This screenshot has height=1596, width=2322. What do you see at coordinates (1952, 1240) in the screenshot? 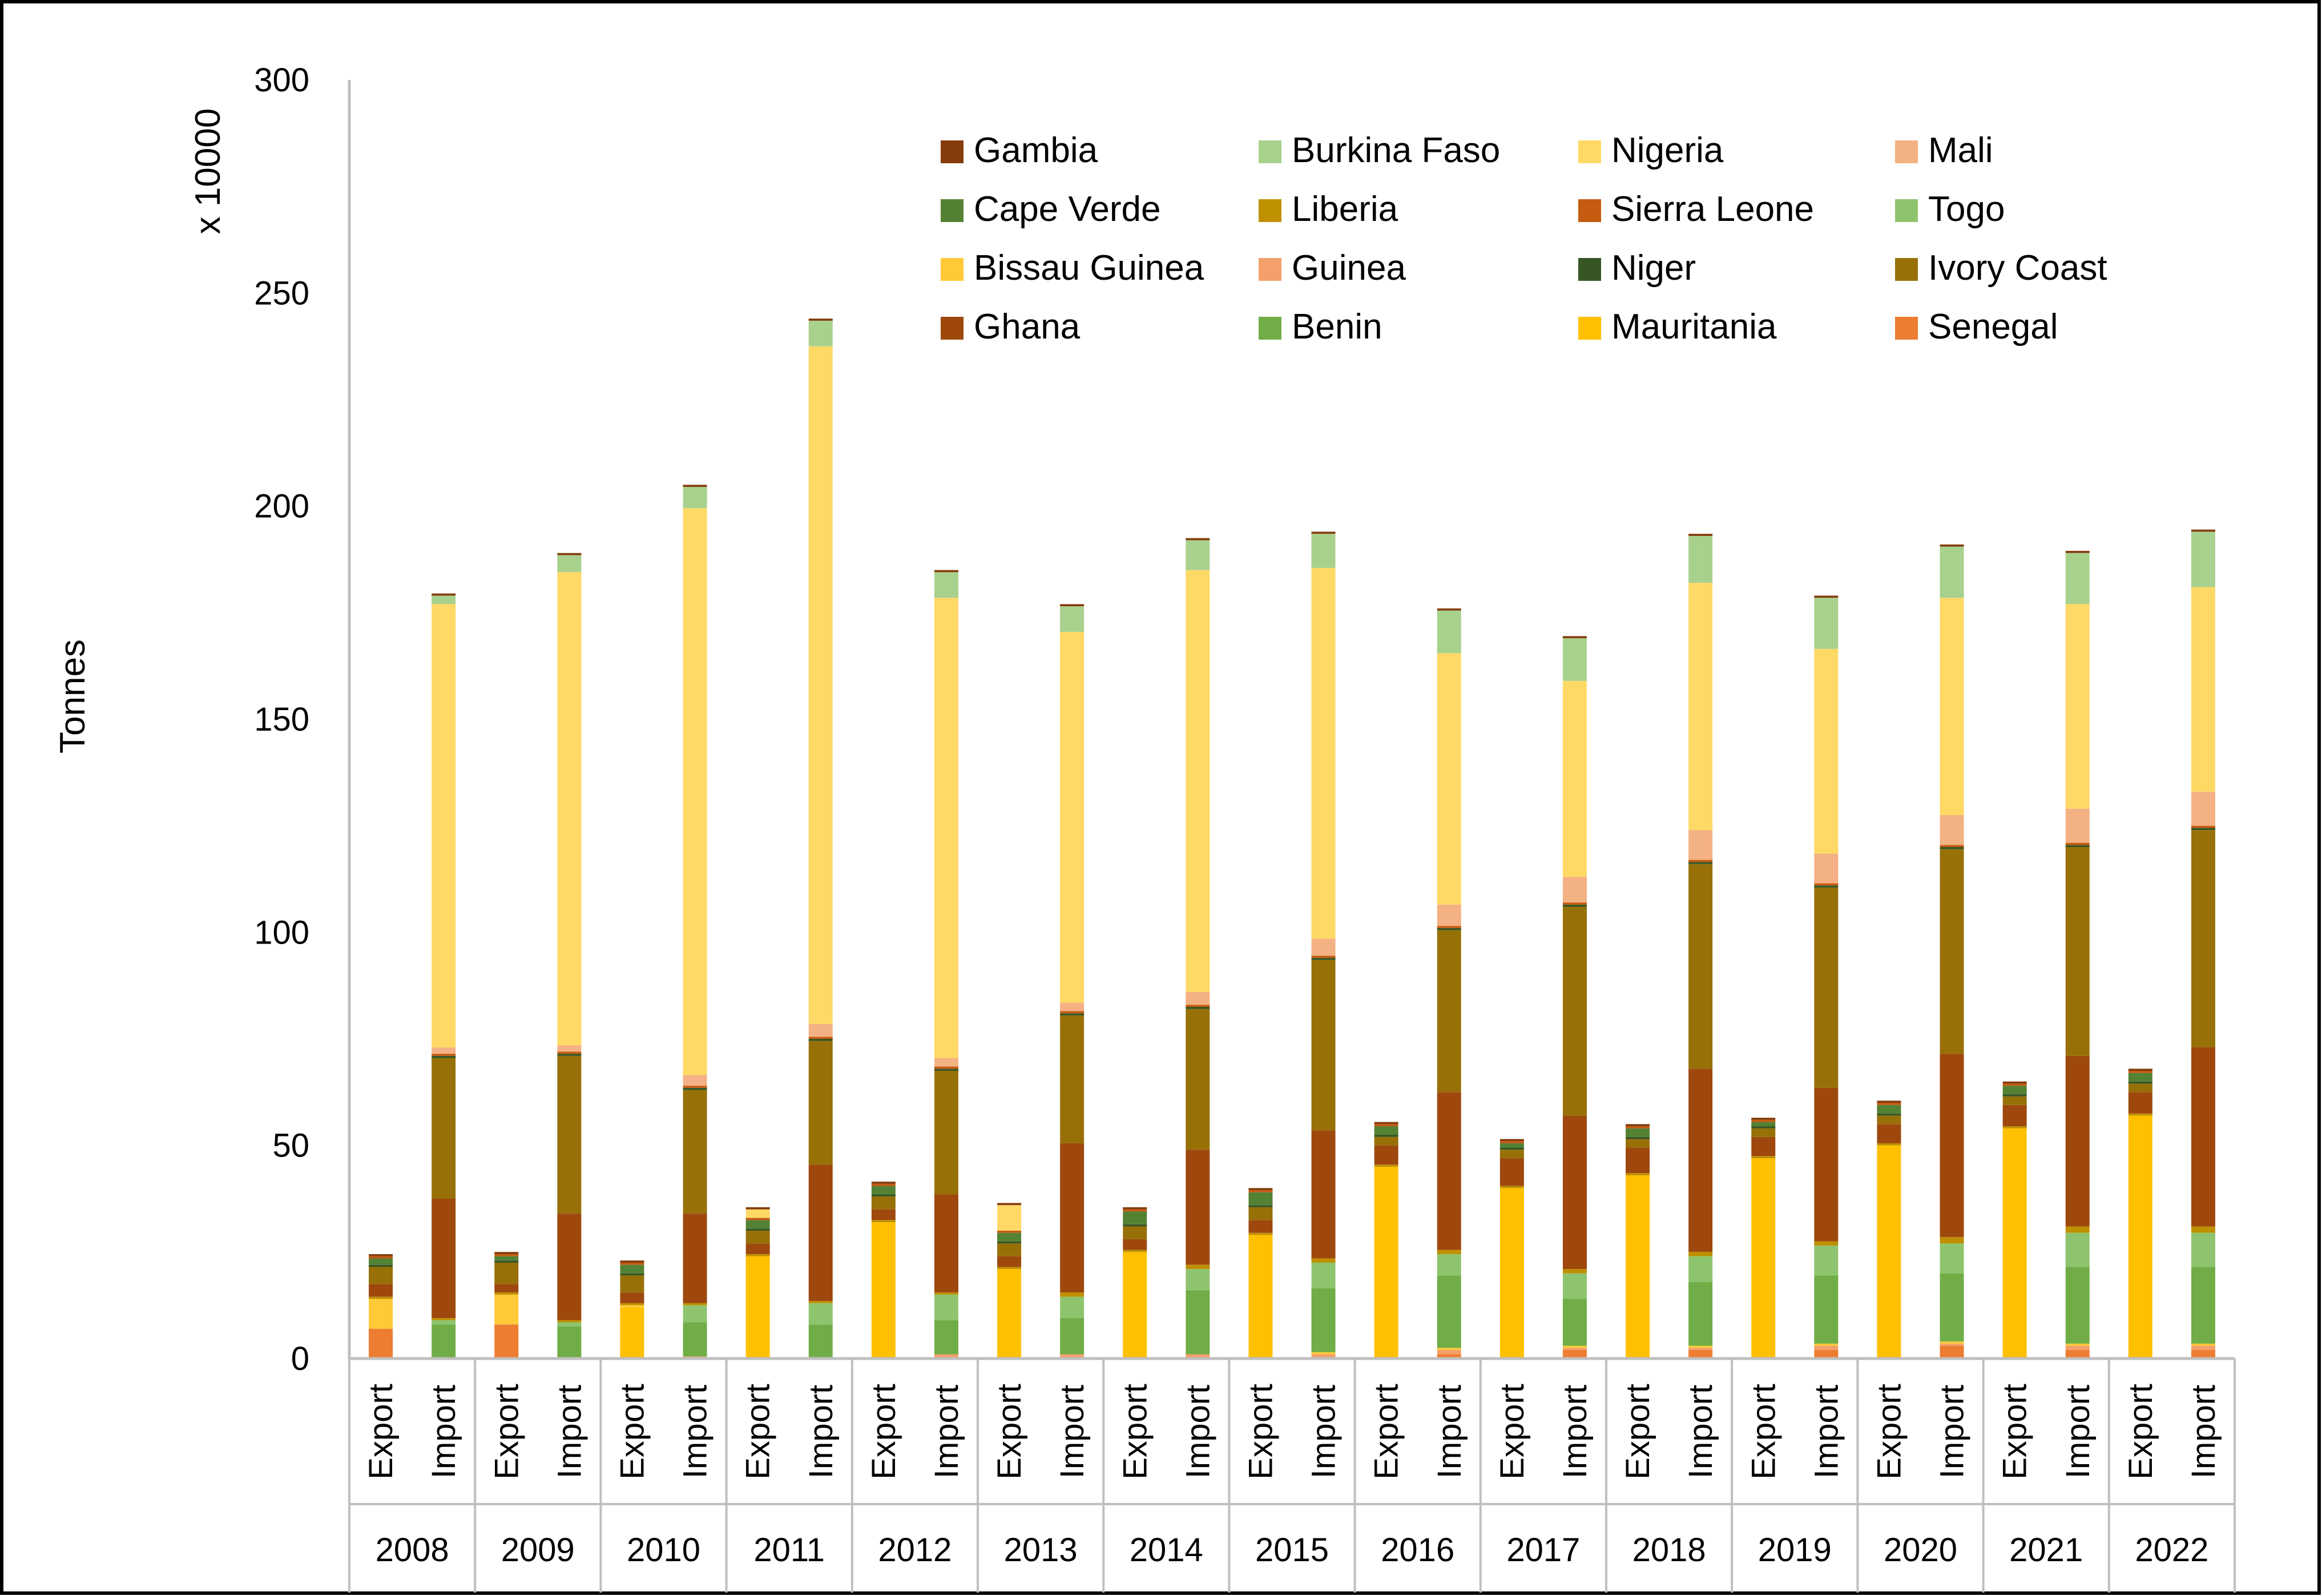
I see `bar-segment-liberia-import-2020` at bounding box center [1952, 1240].